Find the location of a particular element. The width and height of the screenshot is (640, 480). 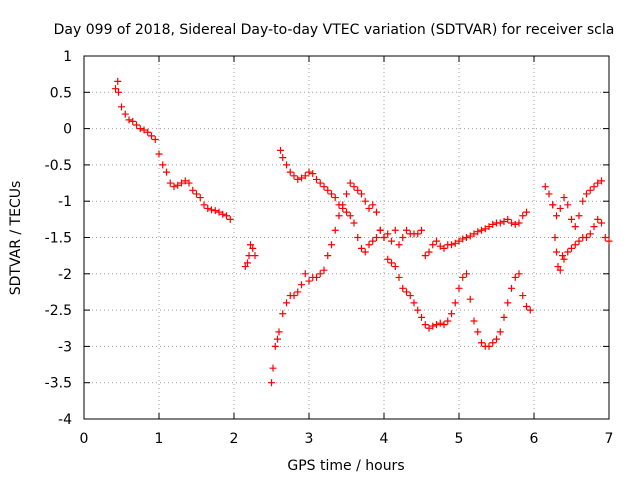

x-tick-label: 7 is located at coordinates (609, 439).